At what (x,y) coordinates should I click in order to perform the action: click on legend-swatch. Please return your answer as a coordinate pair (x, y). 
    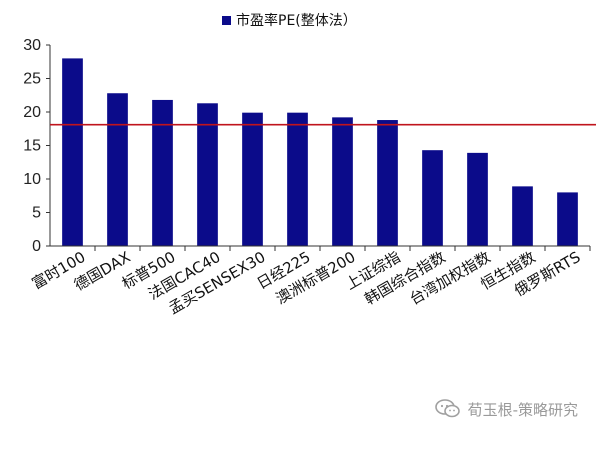
    Looking at the image, I should click on (226, 20).